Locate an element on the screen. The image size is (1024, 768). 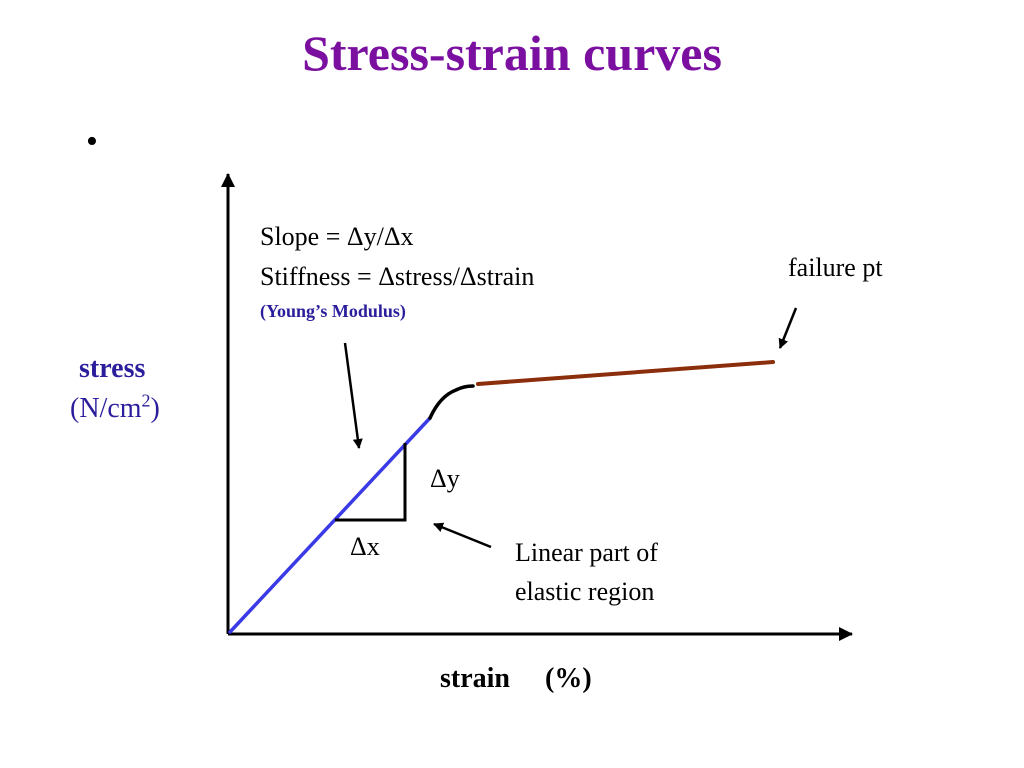
stiffness-formula: Stiffness = Δstress/Δstrain is located at coordinates (397, 276).